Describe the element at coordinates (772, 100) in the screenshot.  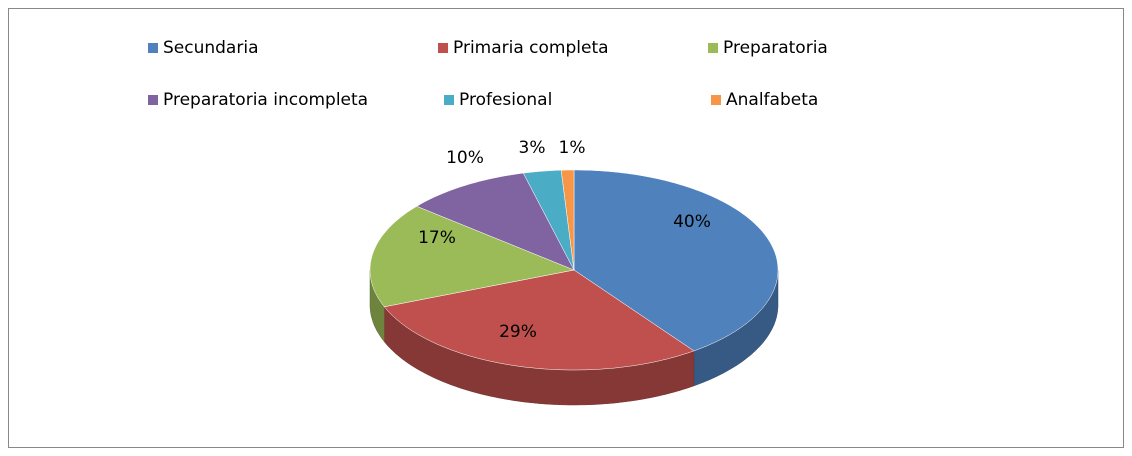
I see `legend-label: Analfabeta` at that location.